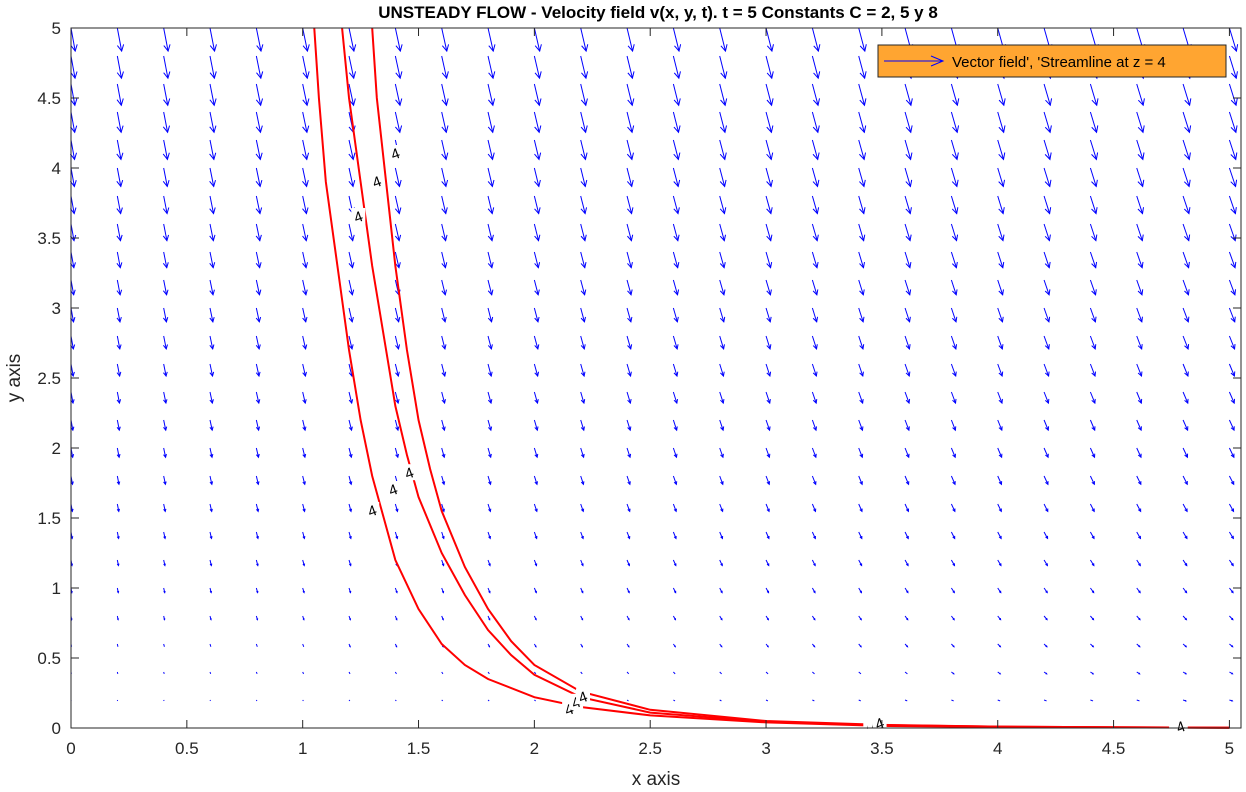  I want to click on x-tick-label: 2, so click(534, 748).